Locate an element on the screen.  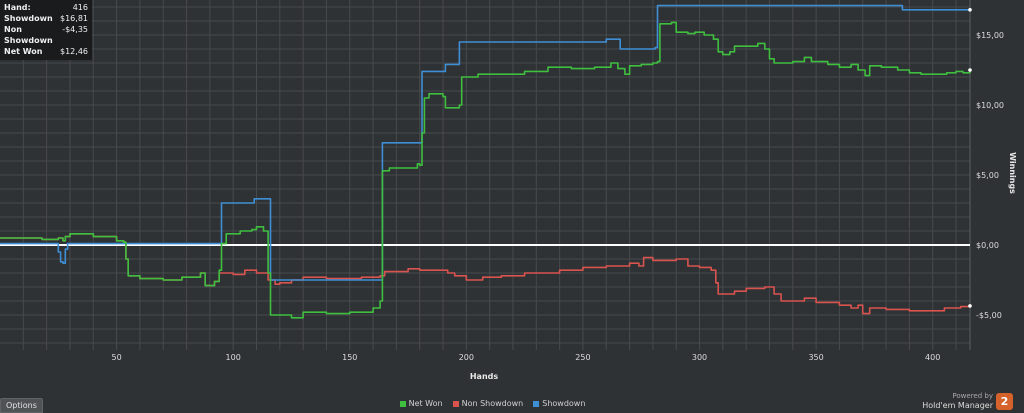
stat-row-showdown: Showdown $16,81 is located at coordinates (46, 18).